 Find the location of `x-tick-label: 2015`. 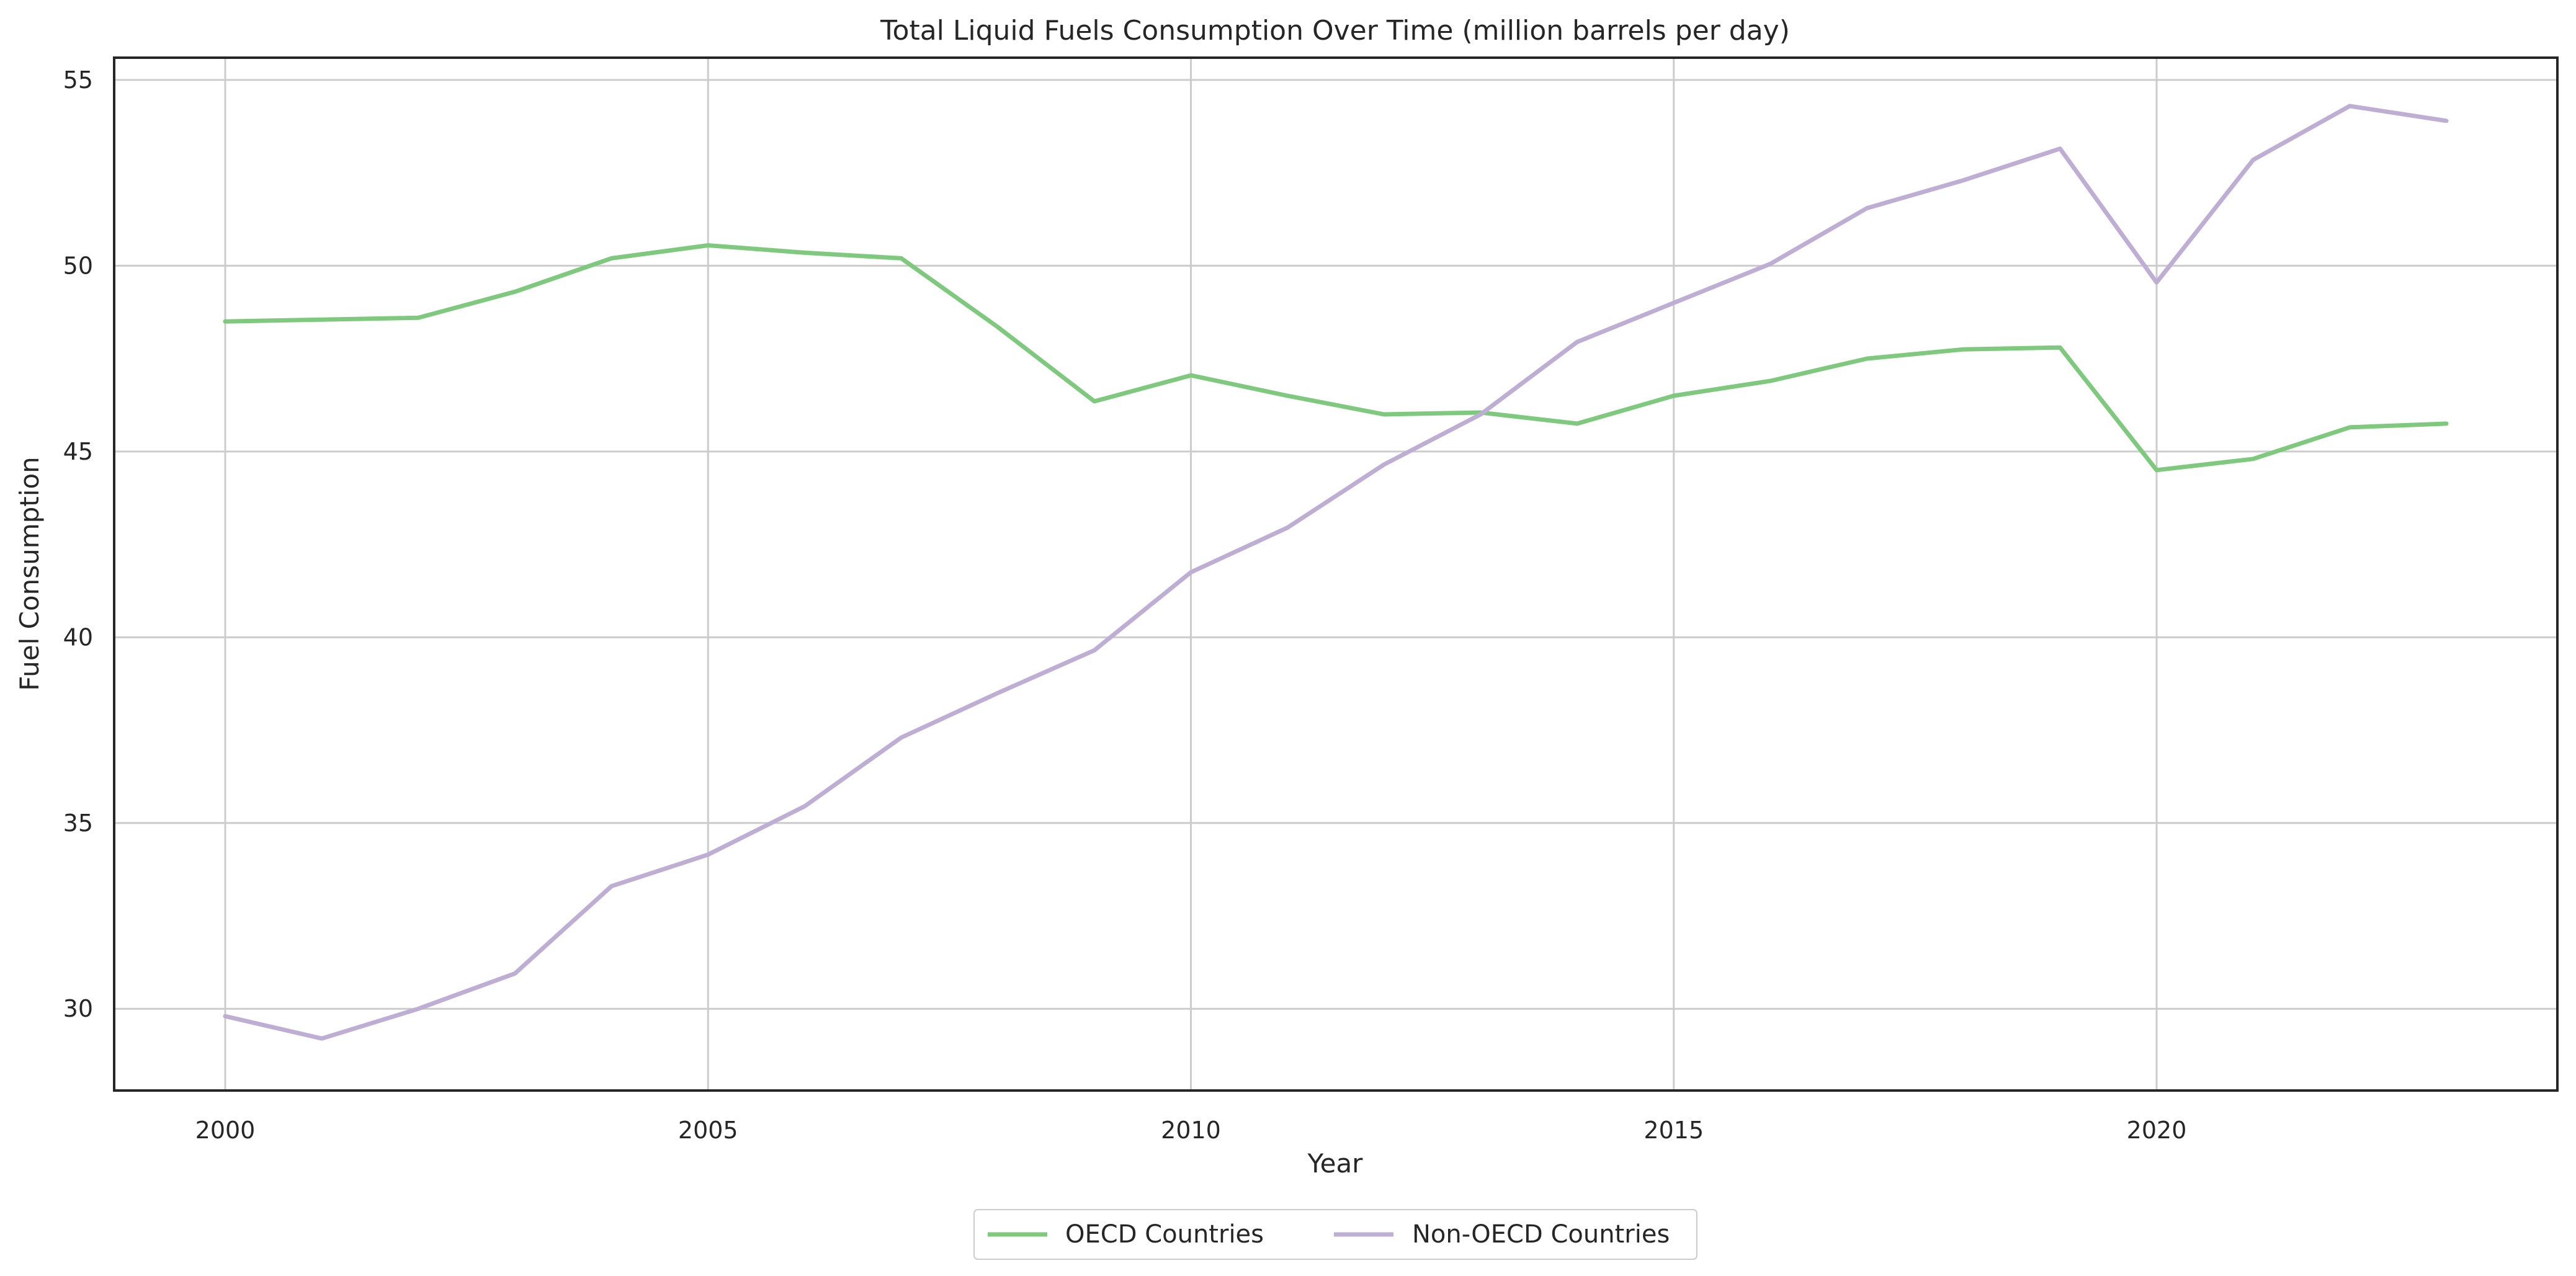

x-tick-label: 2015 is located at coordinates (1674, 1130).